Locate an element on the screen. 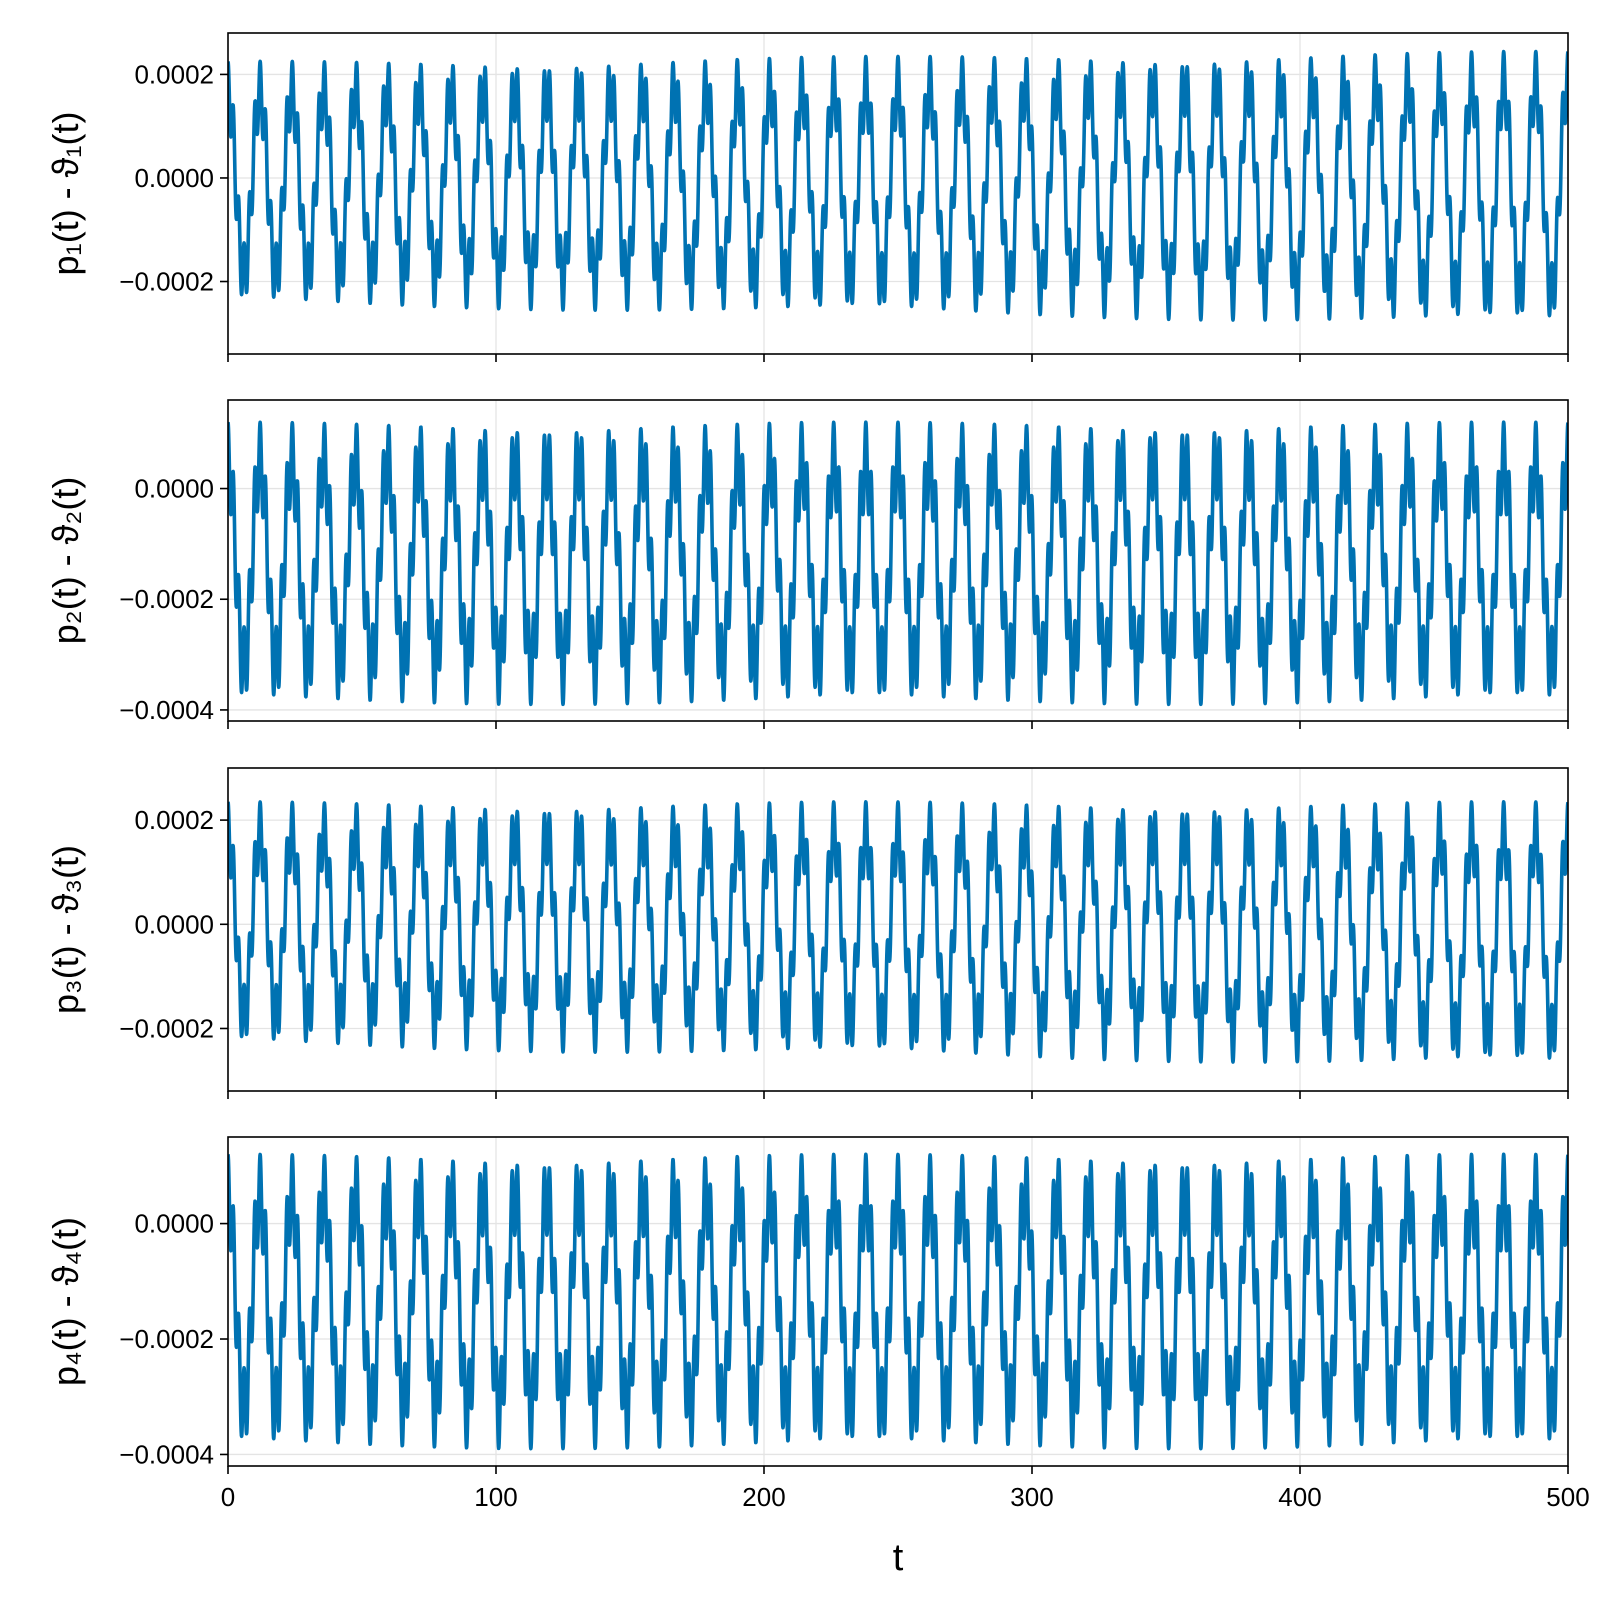 The height and width of the screenshot is (1600, 1600). y-axis-label: p₁(t) - ϑ₁(t) is located at coordinates (65, 194).